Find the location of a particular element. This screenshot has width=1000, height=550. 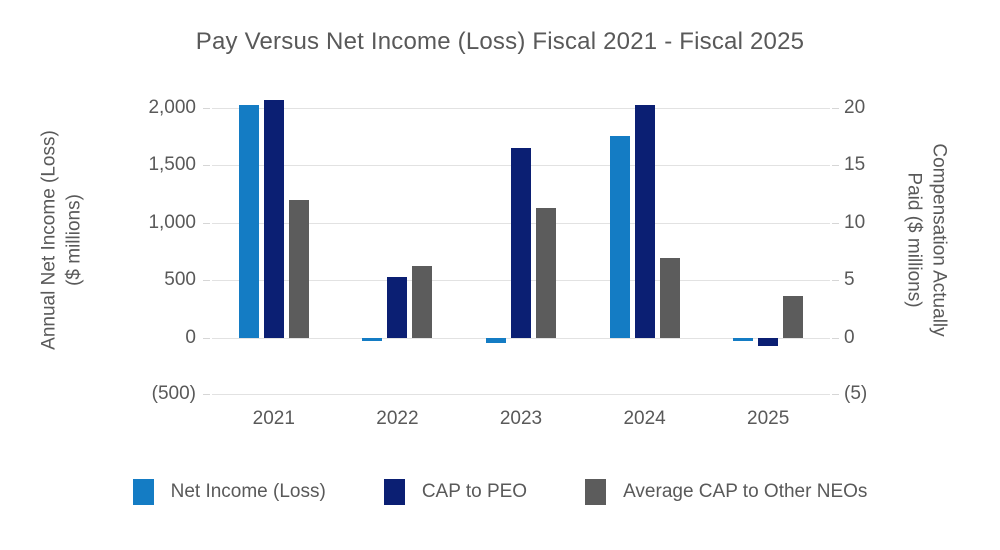

right-axis-tick-label: 0 is located at coordinates (849, 337).